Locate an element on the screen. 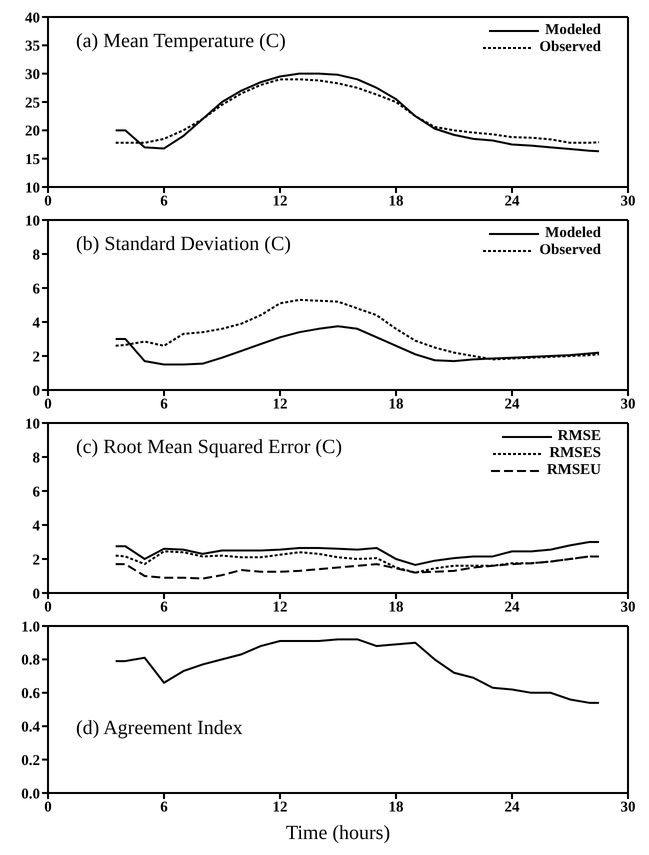 The image size is (649, 855). x-axis-title: Time (hours) is located at coordinates (338, 833).